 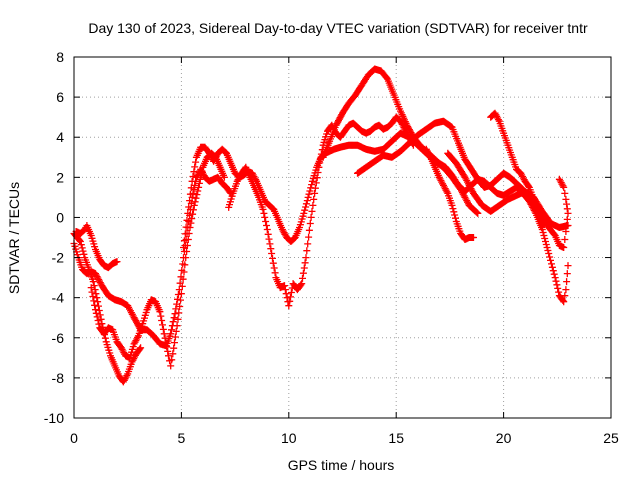 What do you see at coordinates (60, 97) in the screenshot?
I see `y-tick-label: 6` at bounding box center [60, 97].